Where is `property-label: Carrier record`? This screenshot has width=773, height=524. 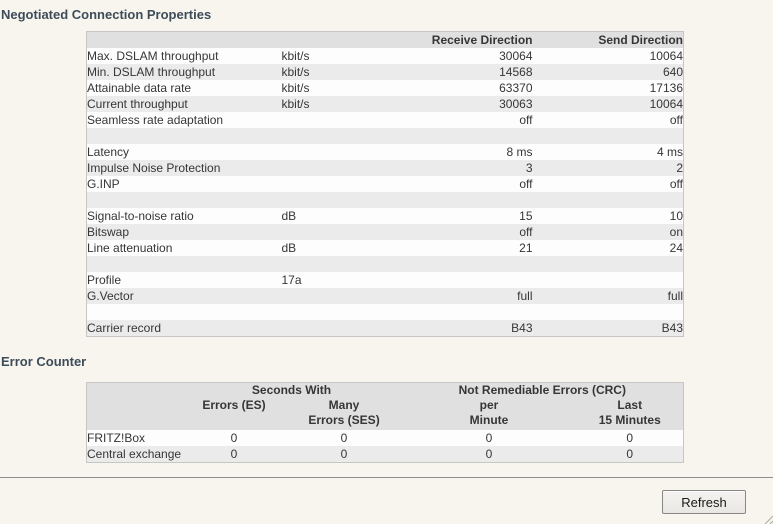
property-label: Carrier record is located at coordinates (124, 328).